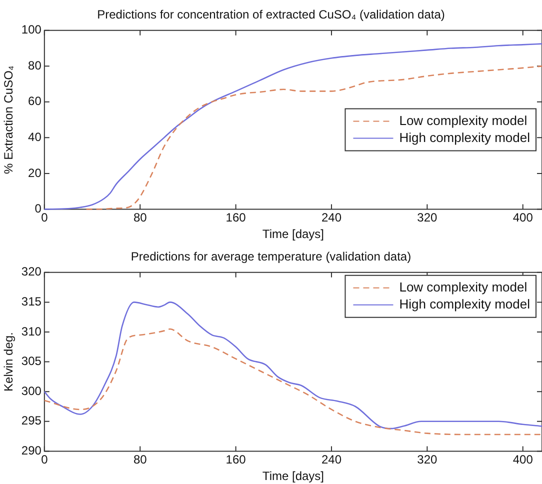 Image resolution: width=542 pixels, height=484 pixels. I want to click on y-tick-label: 40, so click(35, 137).